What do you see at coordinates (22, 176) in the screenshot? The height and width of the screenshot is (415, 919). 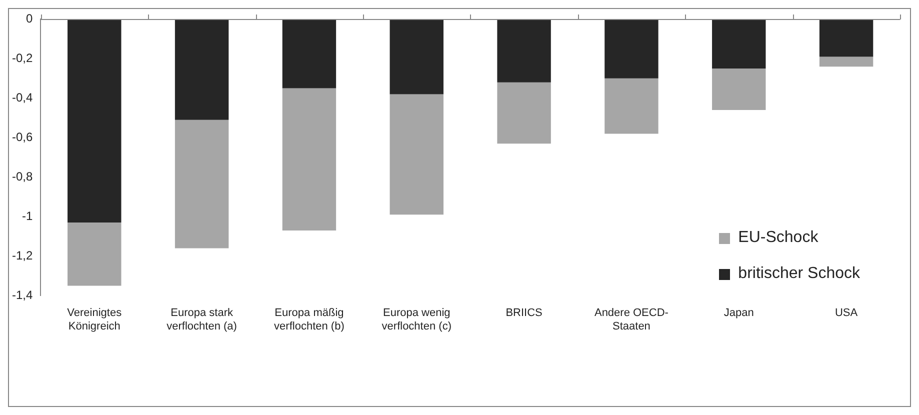 I see `y-tick-label: -0,8` at bounding box center [22, 176].